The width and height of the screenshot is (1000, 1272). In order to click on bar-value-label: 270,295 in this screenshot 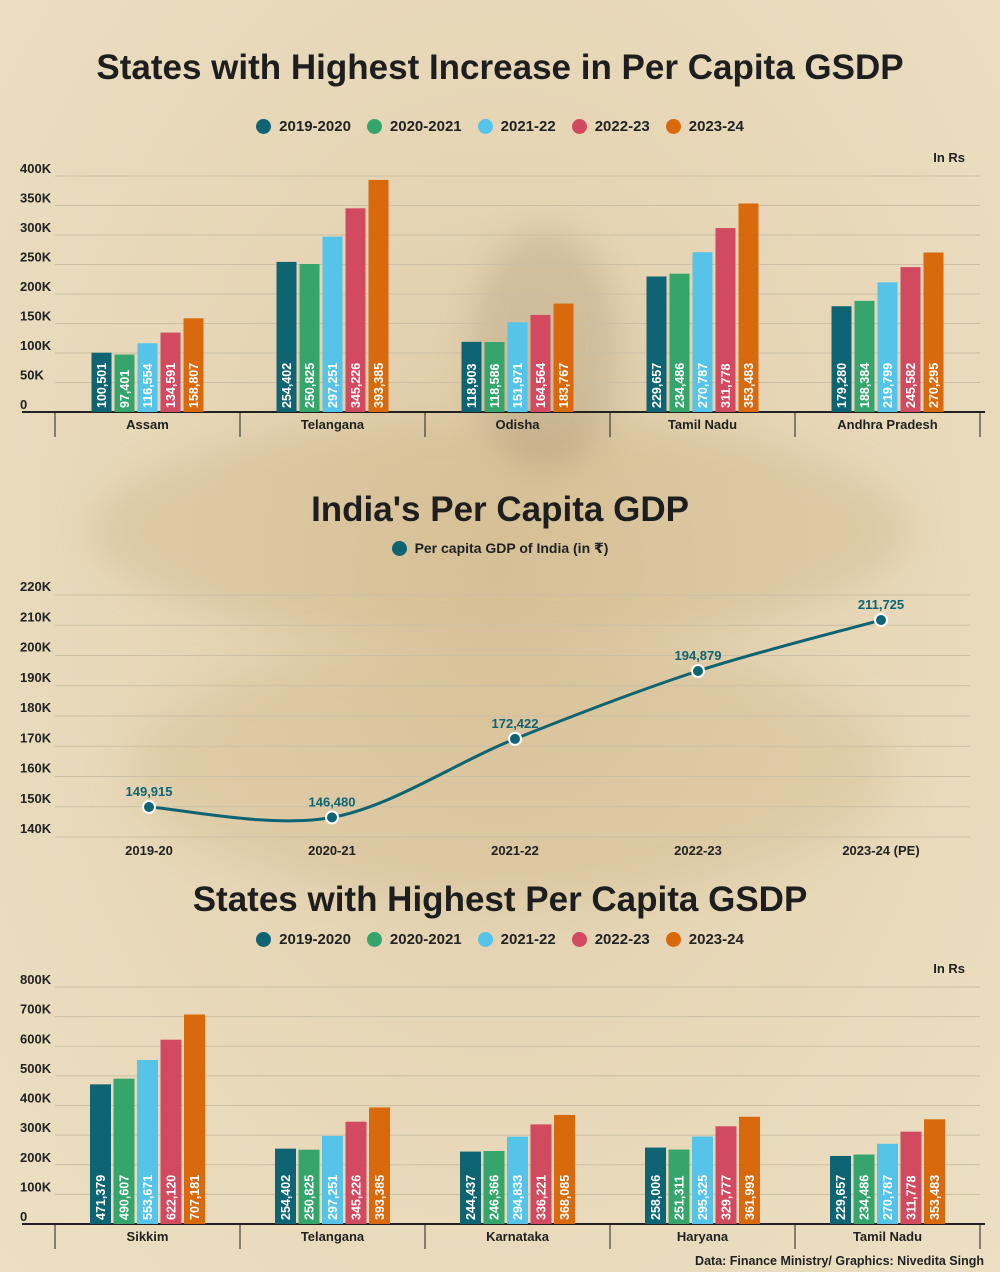, I will do `click(934, 385)`.